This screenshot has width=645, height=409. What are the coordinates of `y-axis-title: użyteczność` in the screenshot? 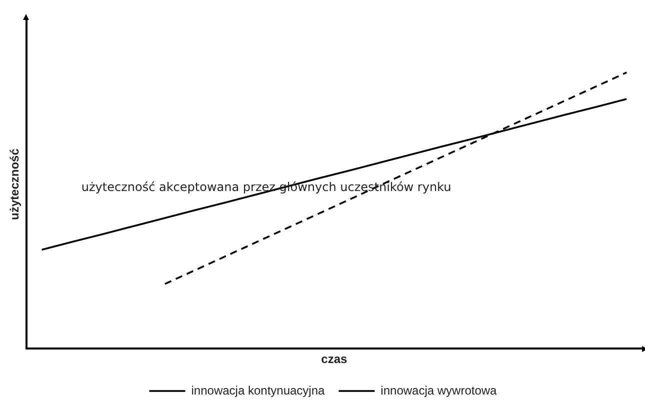 It's located at (15, 184).